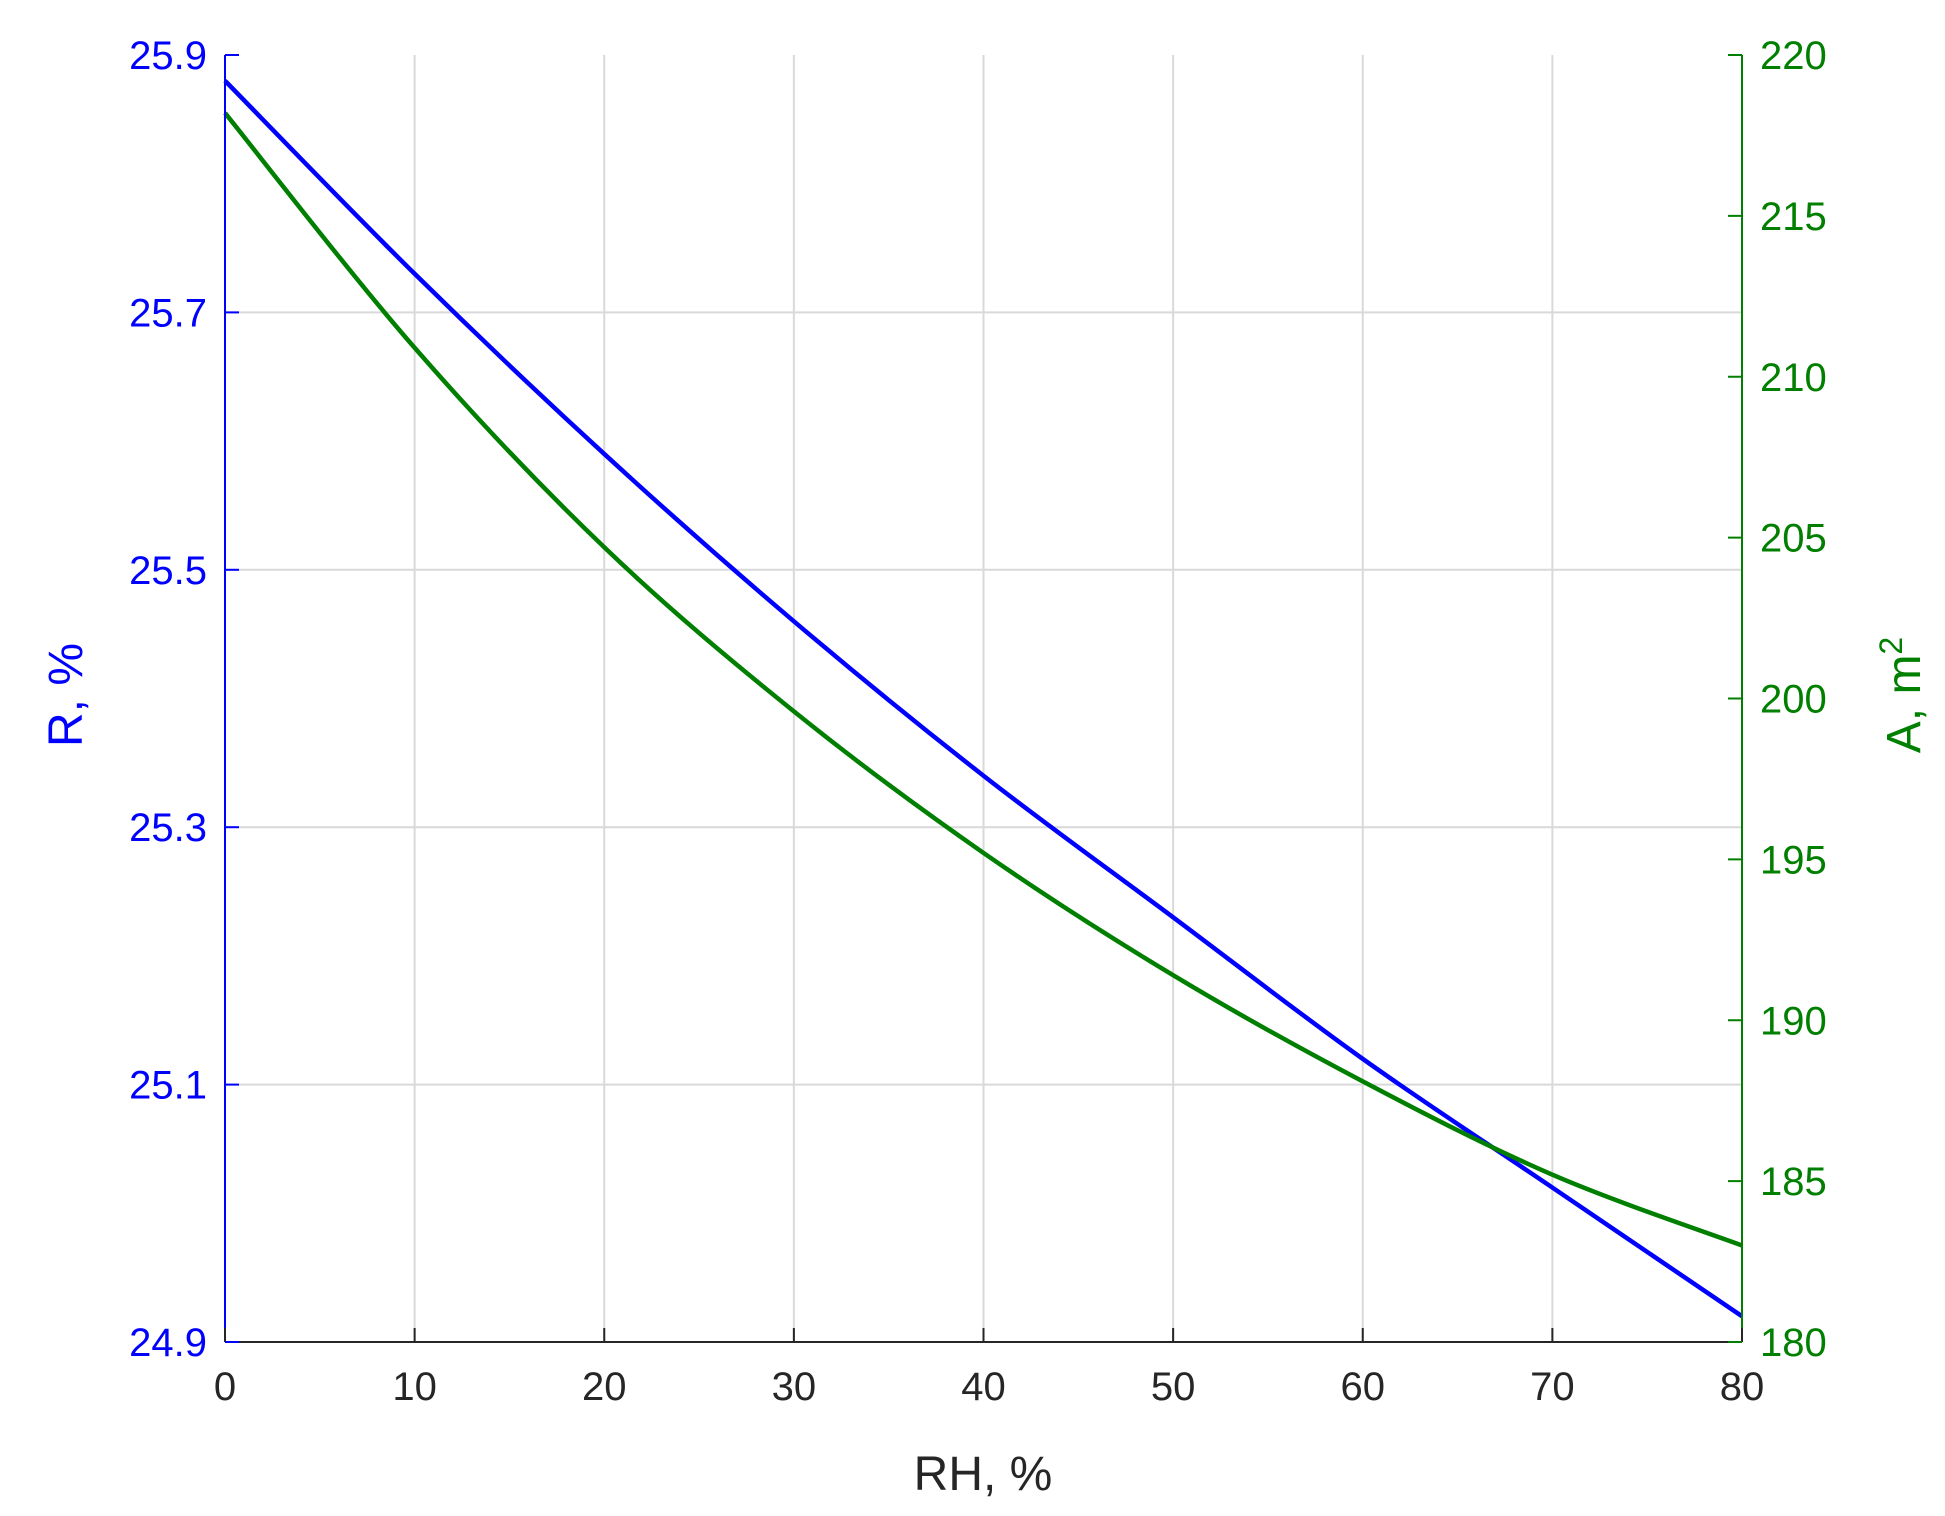  What do you see at coordinates (168, 1086) in the screenshot?
I see `left-y-tick-label: 25.1` at bounding box center [168, 1086].